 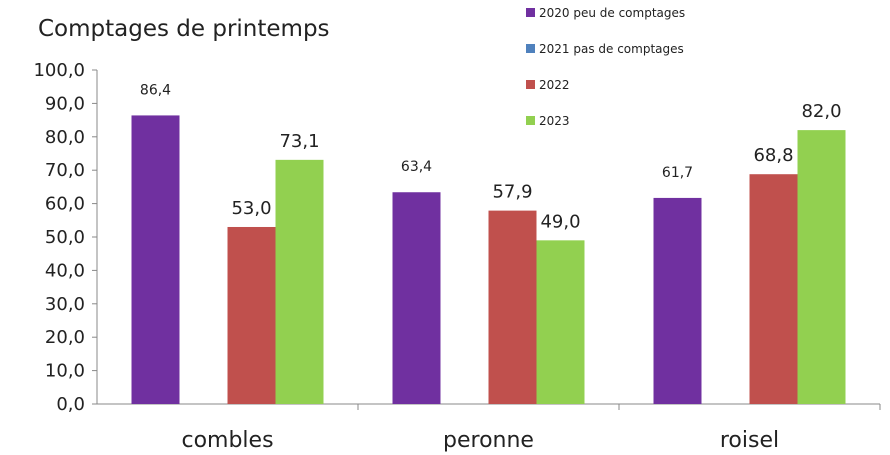 What do you see at coordinates (184, 29) in the screenshot?
I see `chart-title: Comptages de printemps` at bounding box center [184, 29].